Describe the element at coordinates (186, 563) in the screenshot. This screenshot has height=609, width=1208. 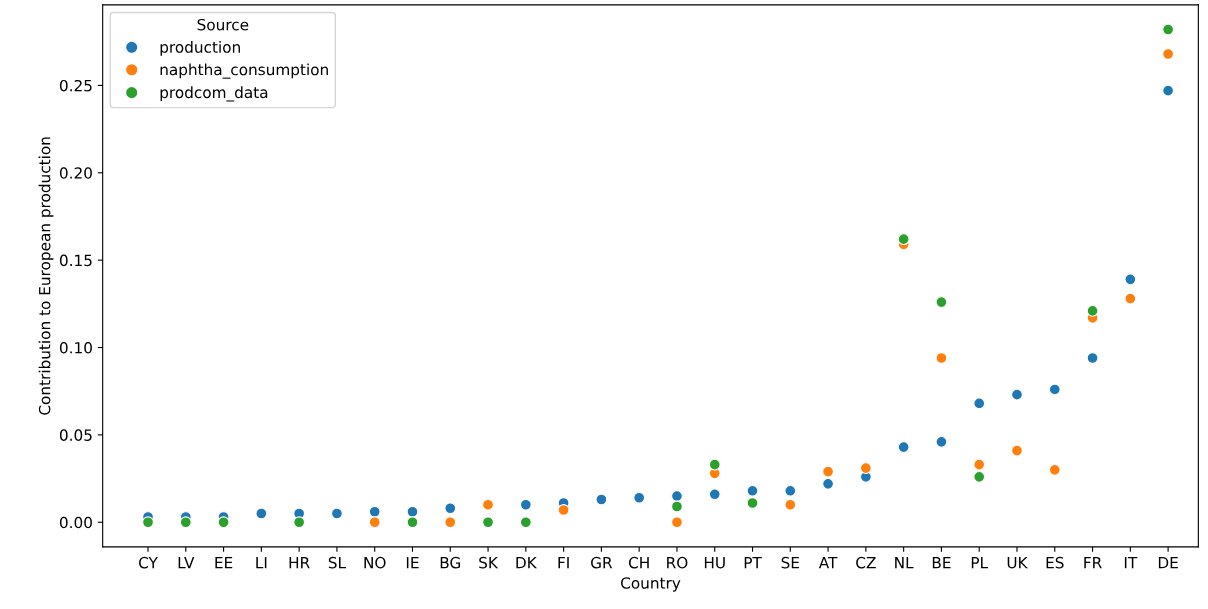
I see `x-tick-label: LV` at that location.